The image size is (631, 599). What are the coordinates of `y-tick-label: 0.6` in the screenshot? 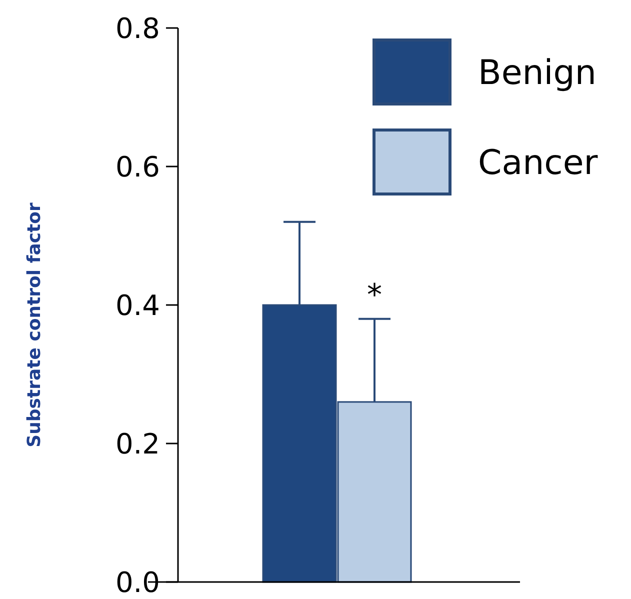 It's located at (137, 167).